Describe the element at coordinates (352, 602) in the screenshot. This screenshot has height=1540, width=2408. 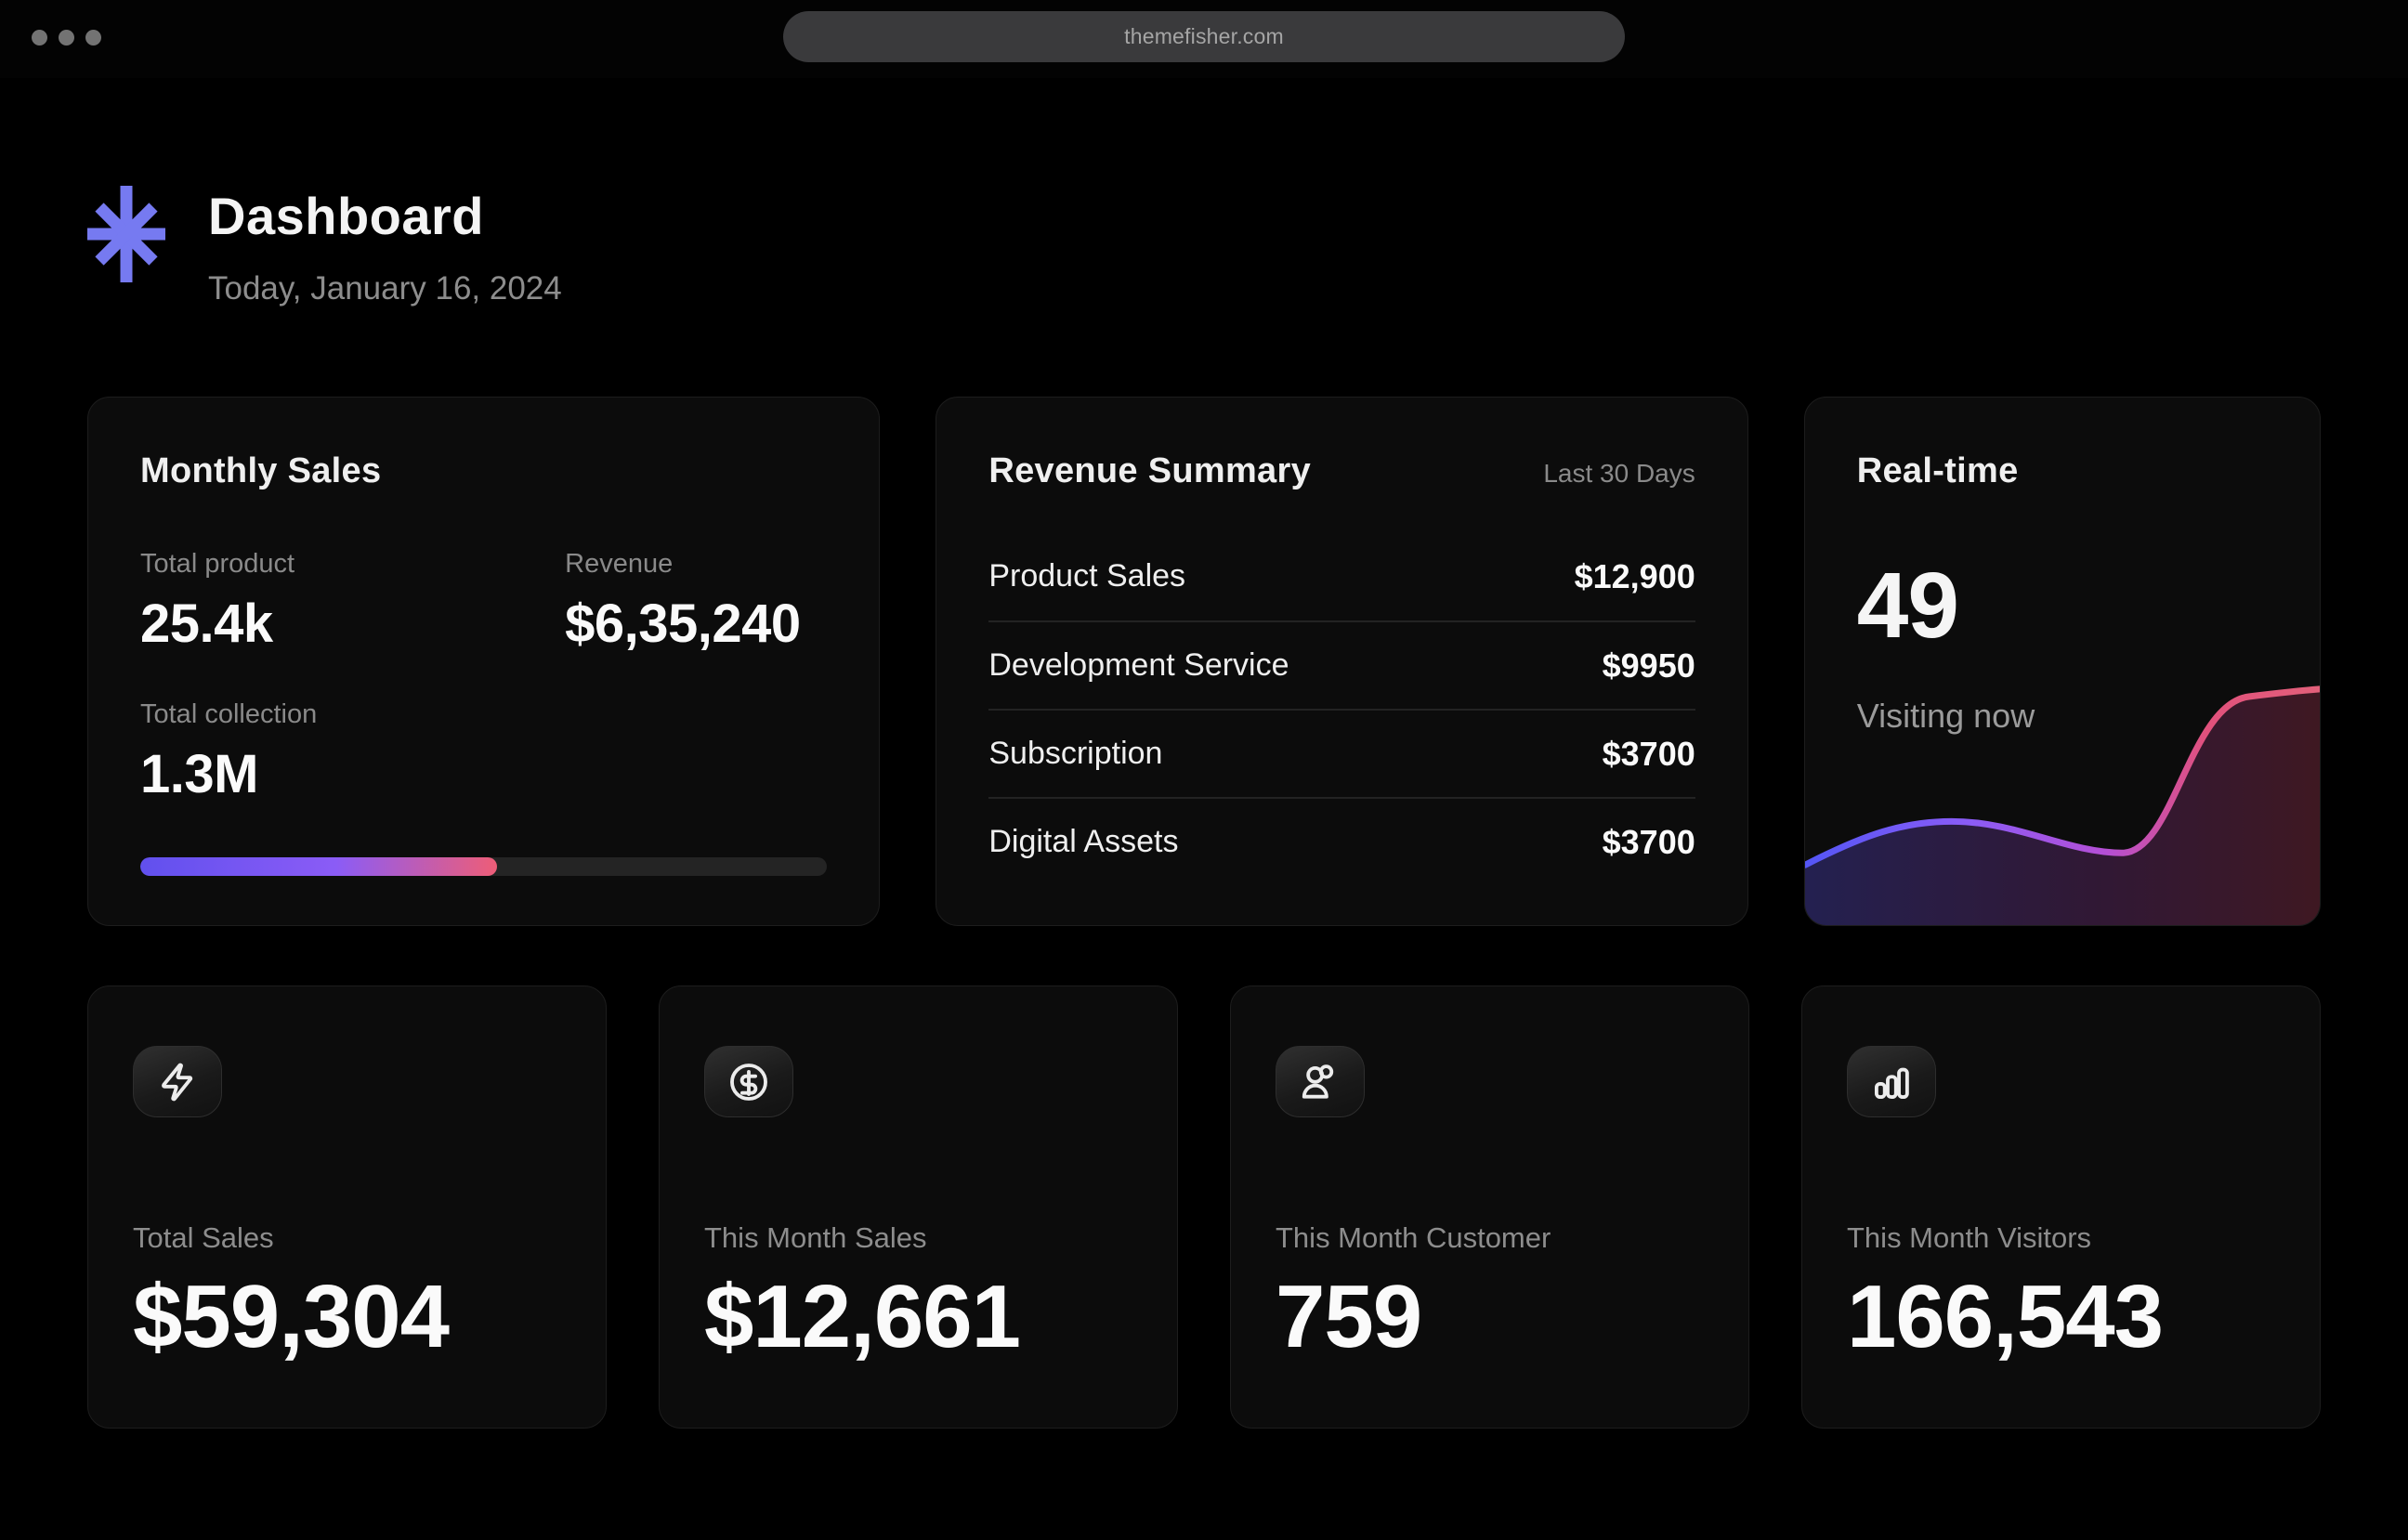
I see `total-product-metric: Total product 25.4k` at that location.